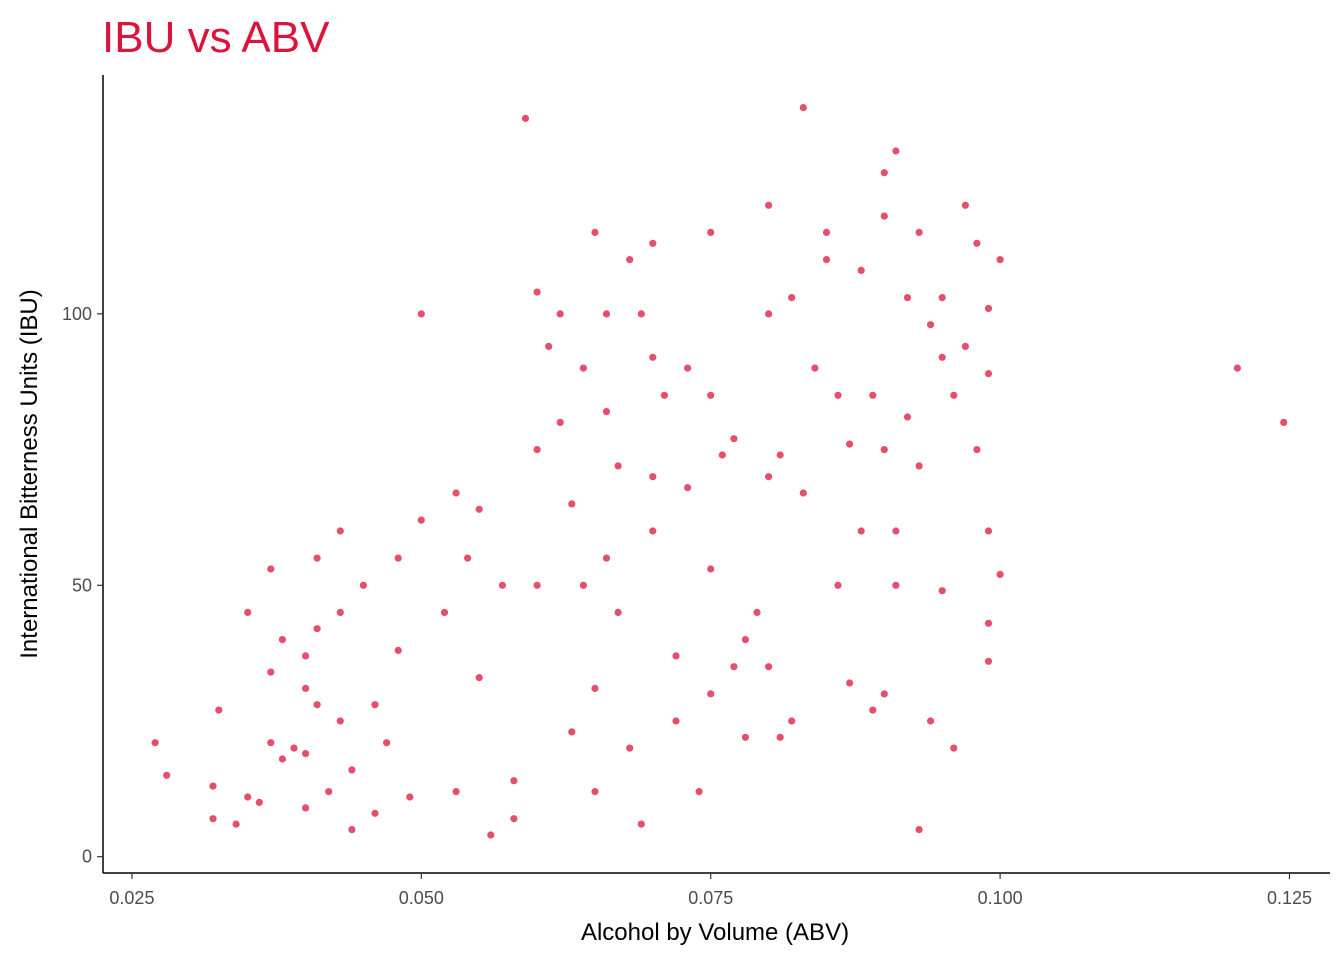 This screenshot has width=1344, height=960. Describe the element at coordinates (131, 898) in the screenshot. I see `x-tick-label: 0.025` at that location.